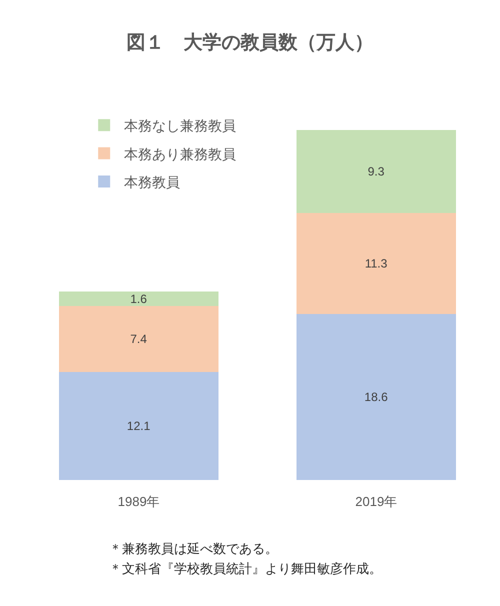 The height and width of the screenshot is (606, 500). I want to click on data-label: 1.6, so click(139, 299).